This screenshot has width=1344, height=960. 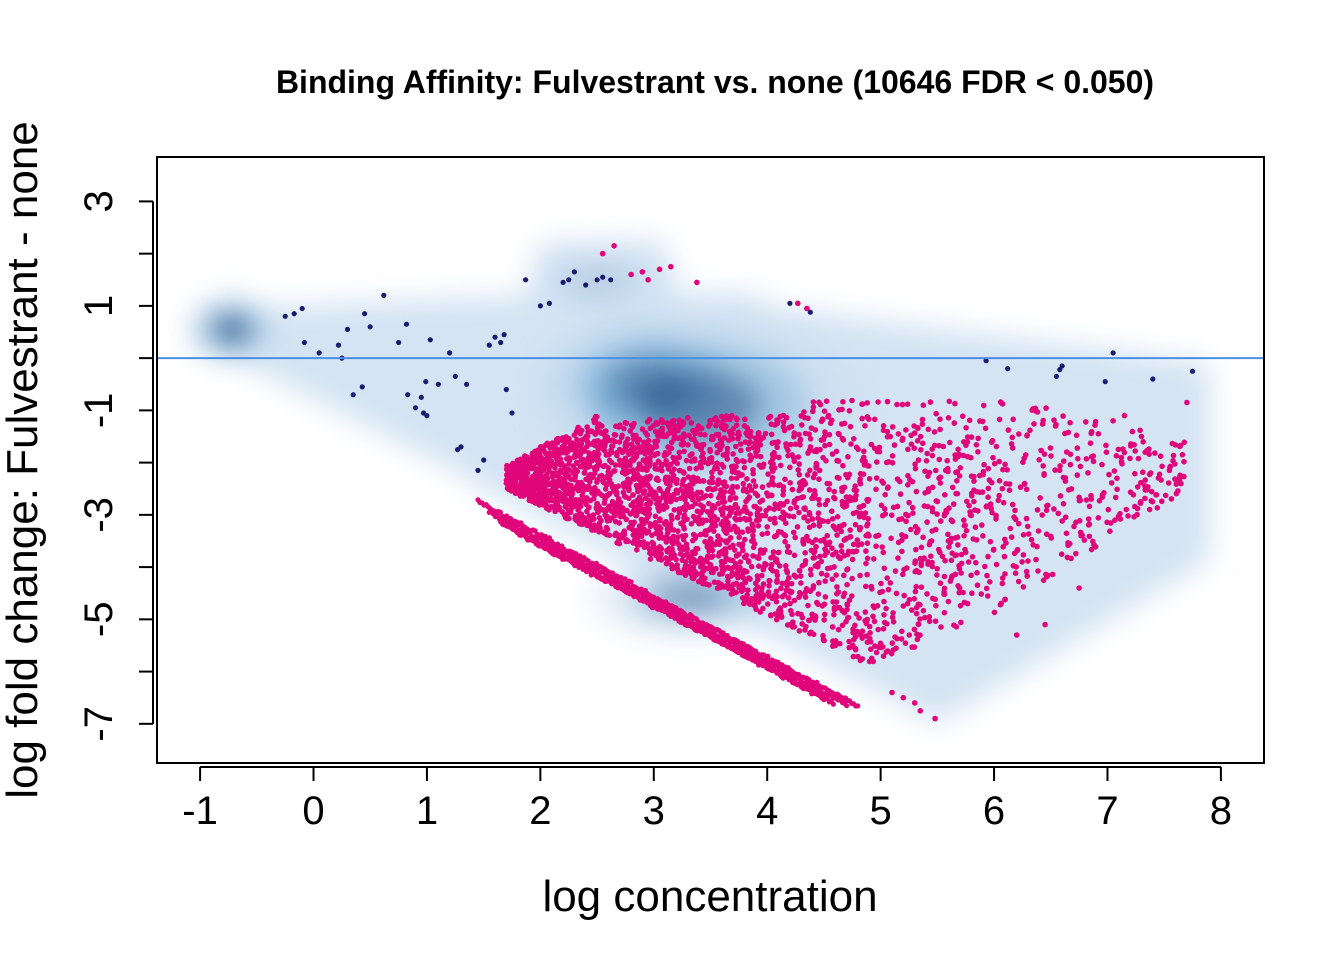 I want to click on x-axis: -1 0 1 2 3 4 5 6 7 8, so click(x=707, y=799).